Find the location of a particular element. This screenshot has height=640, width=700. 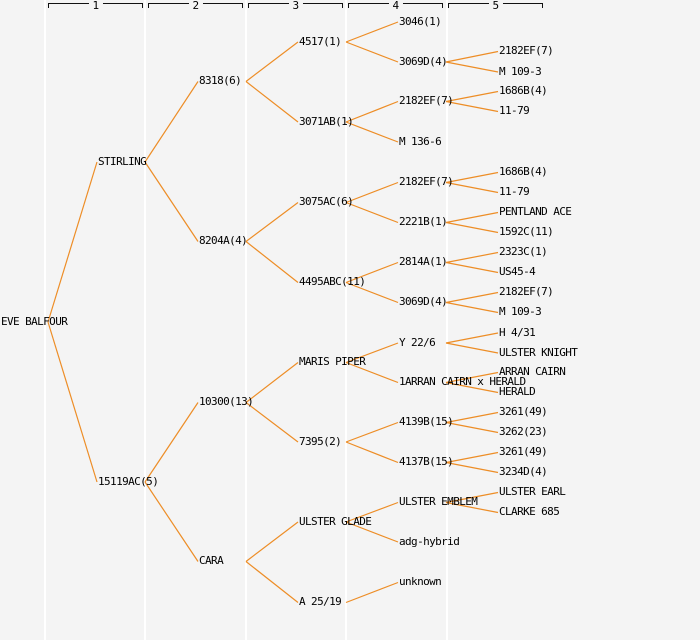

tree-node-n8204a: 8204A(4) is located at coordinates (223, 240).